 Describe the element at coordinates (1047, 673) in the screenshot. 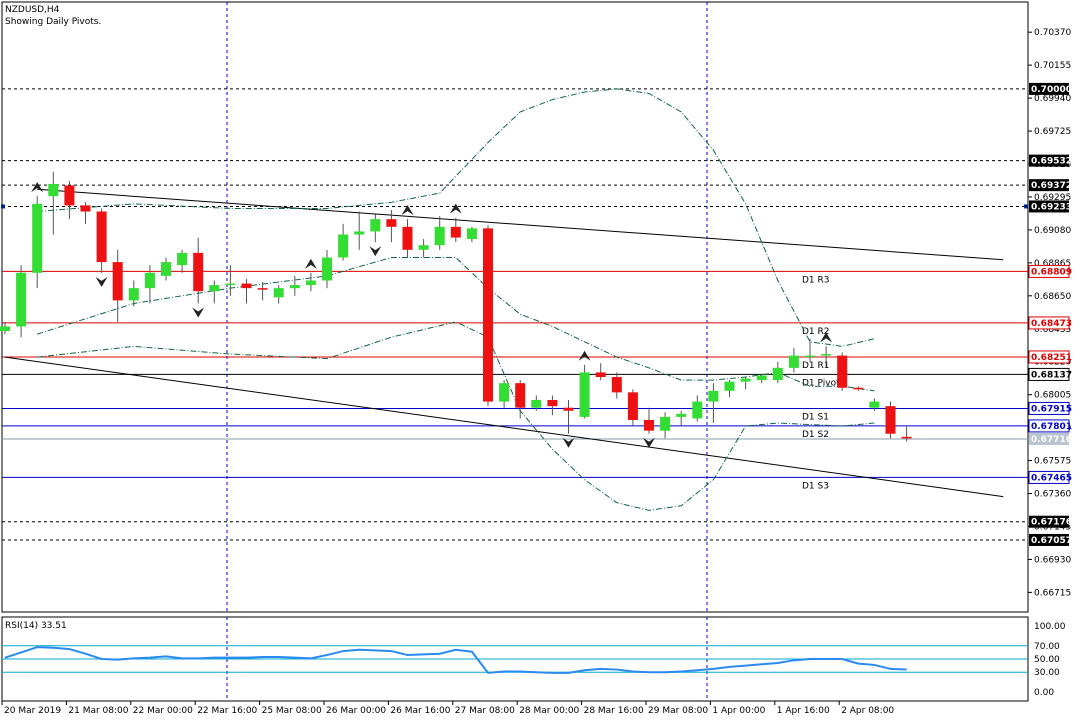

I see `rsi-tick-label: 30.00` at that location.